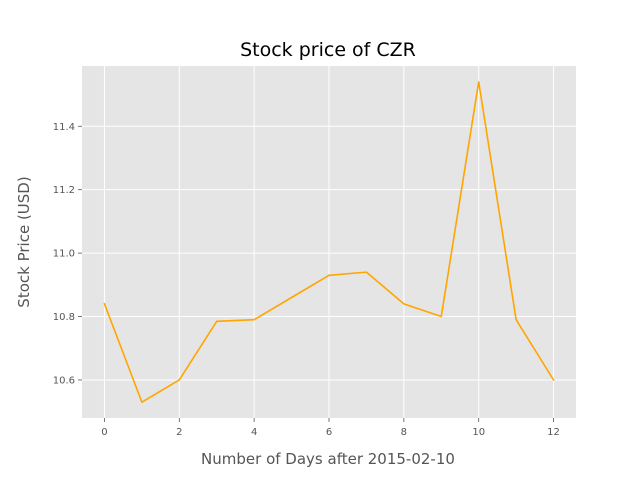 This screenshot has width=640, height=480. Describe the element at coordinates (329, 432) in the screenshot. I see `x-tick-label: 6` at that location.